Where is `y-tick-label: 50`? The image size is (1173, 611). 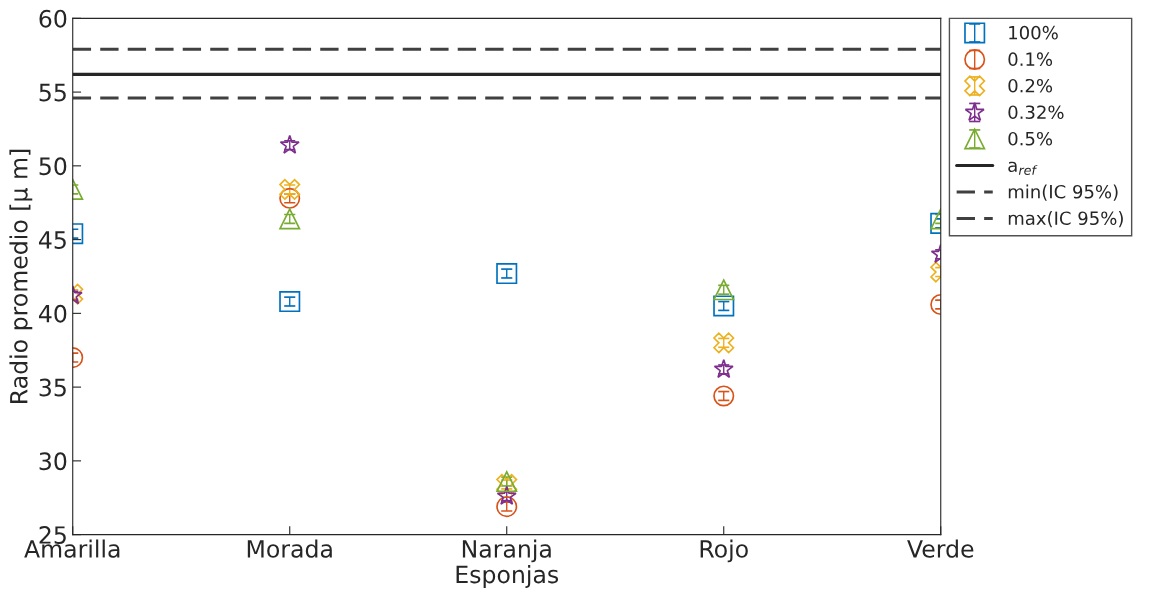 y-tick-label: 50 is located at coordinates (53, 166).